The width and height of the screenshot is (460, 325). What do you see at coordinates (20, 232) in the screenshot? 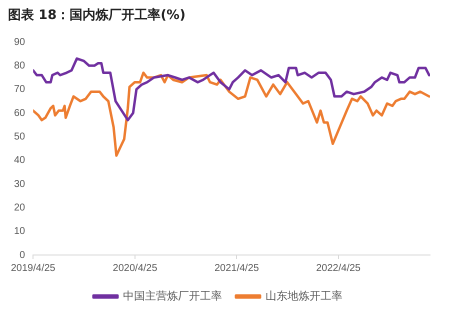
I see `y-tick-label: 10` at bounding box center [20, 232].